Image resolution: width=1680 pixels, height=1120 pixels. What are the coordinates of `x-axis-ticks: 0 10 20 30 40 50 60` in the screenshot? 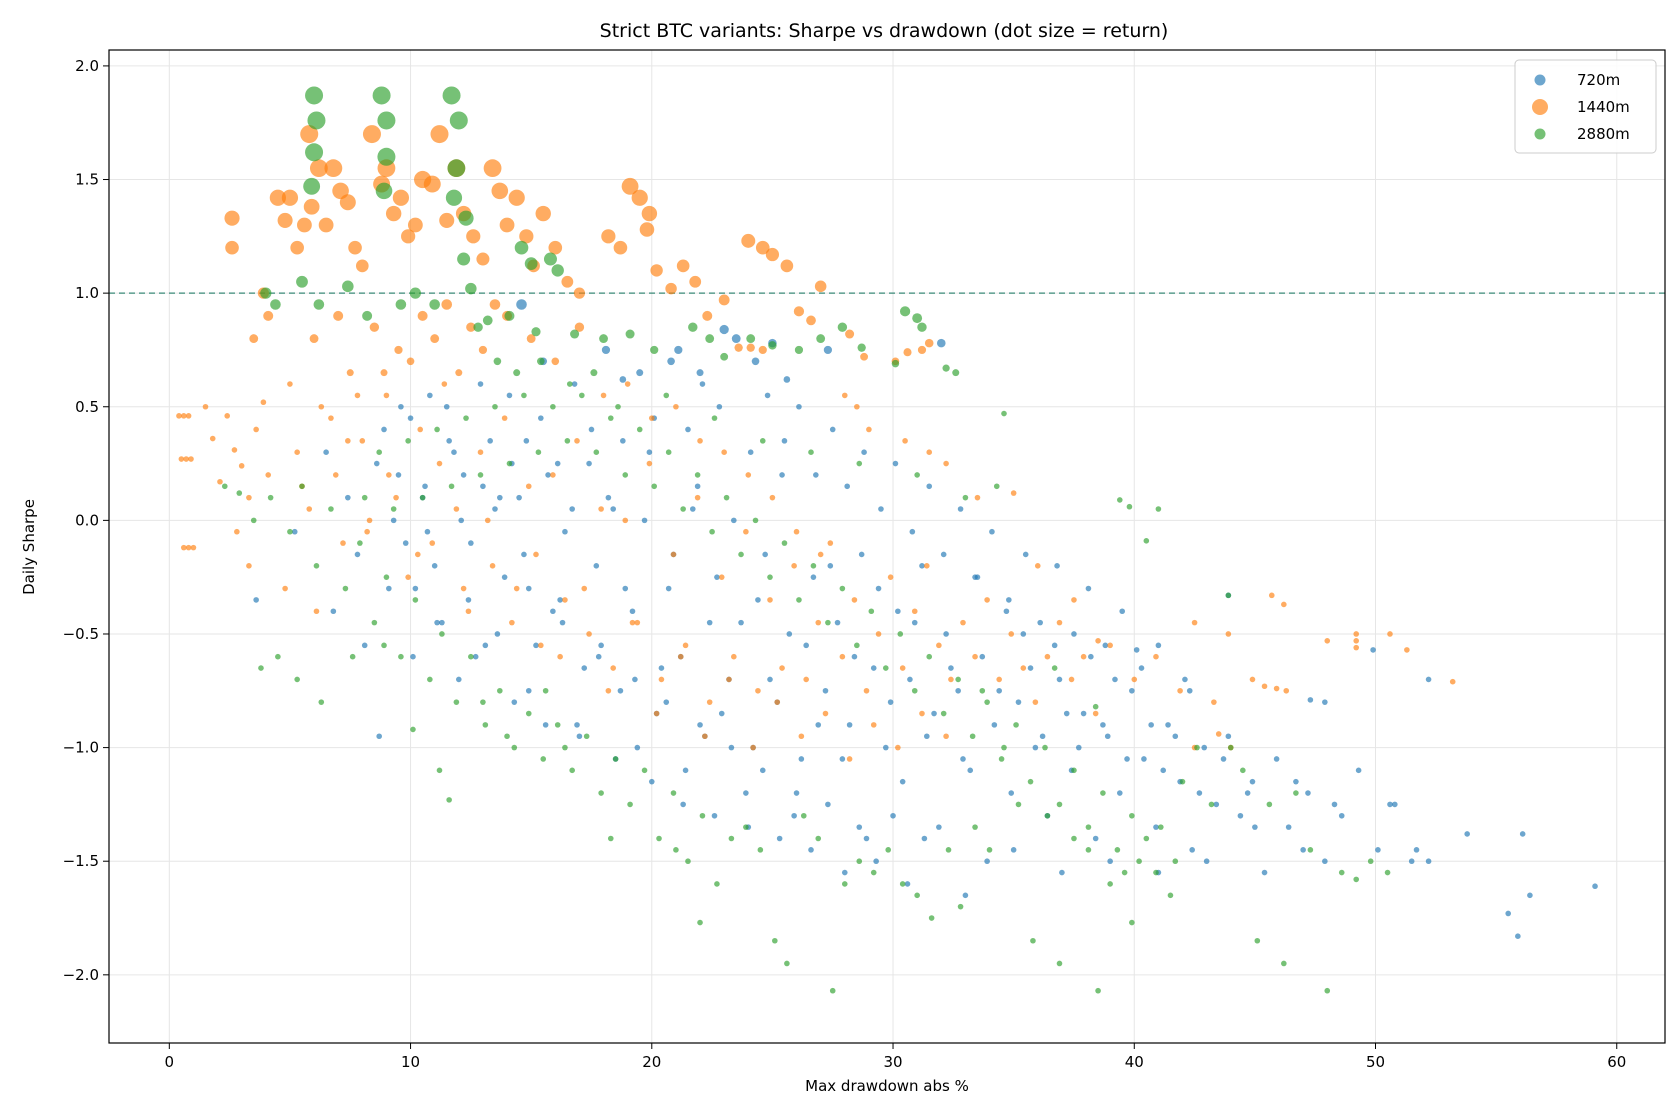 It's located at (895, 1057).